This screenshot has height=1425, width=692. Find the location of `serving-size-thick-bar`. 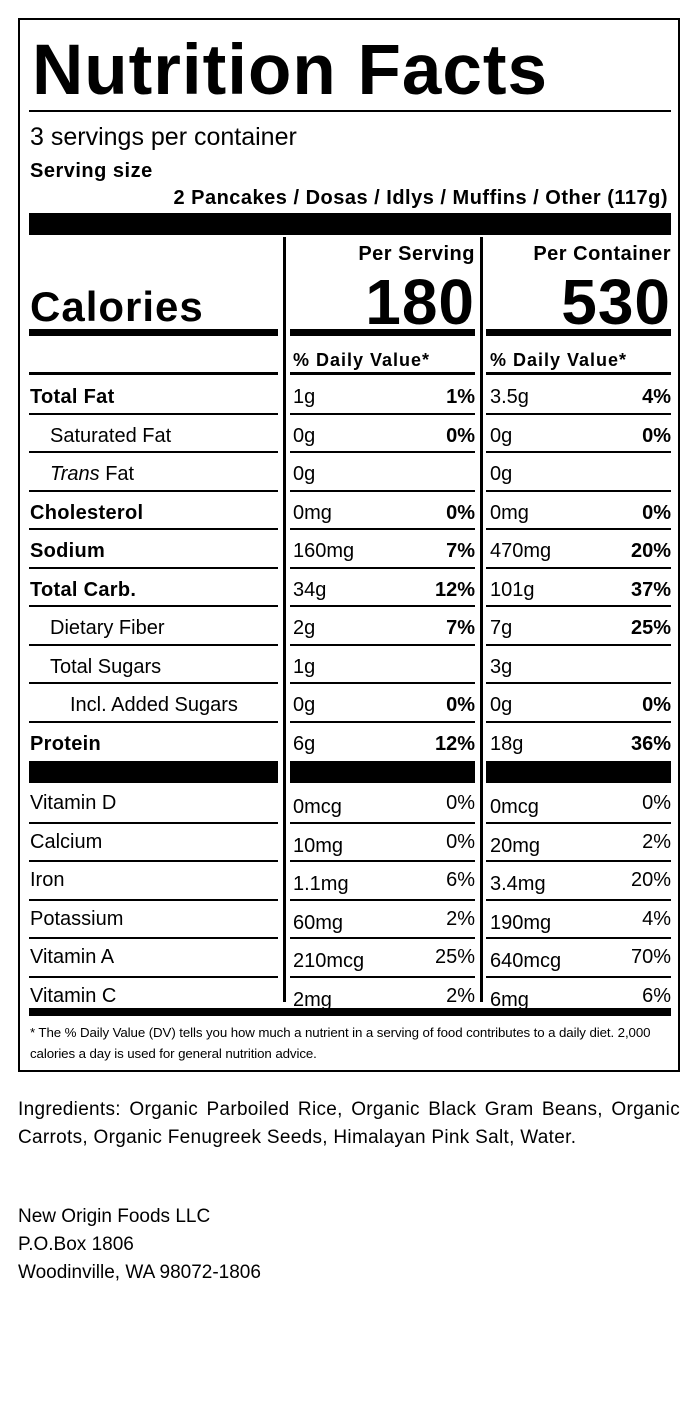

serving-size-thick-bar is located at coordinates (350, 224).